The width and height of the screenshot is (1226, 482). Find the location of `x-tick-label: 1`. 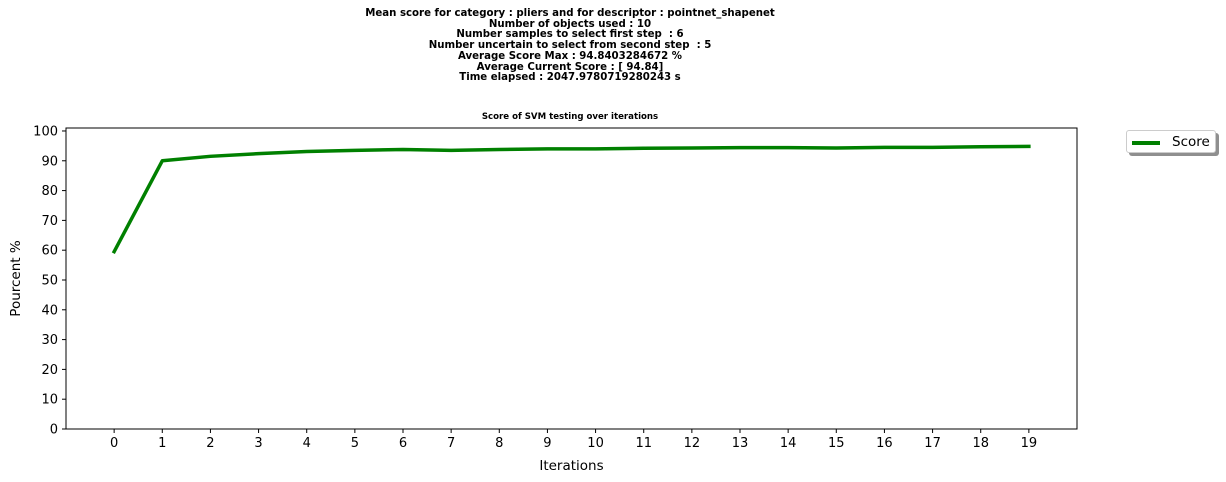

x-tick-label: 1 is located at coordinates (162, 443).